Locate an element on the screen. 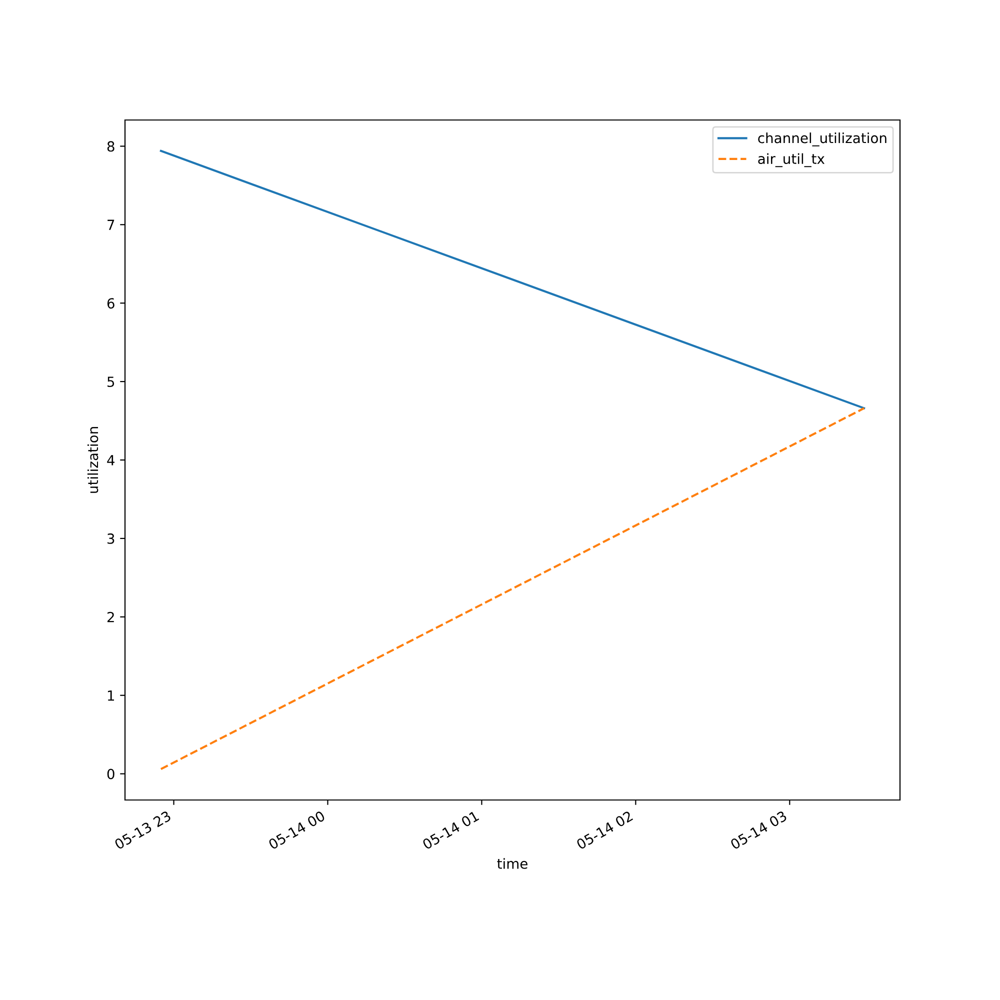 Image resolution: width=1000 pixels, height=1000 pixels. legend-label: channel_utilization is located at coordinates (822, 139).